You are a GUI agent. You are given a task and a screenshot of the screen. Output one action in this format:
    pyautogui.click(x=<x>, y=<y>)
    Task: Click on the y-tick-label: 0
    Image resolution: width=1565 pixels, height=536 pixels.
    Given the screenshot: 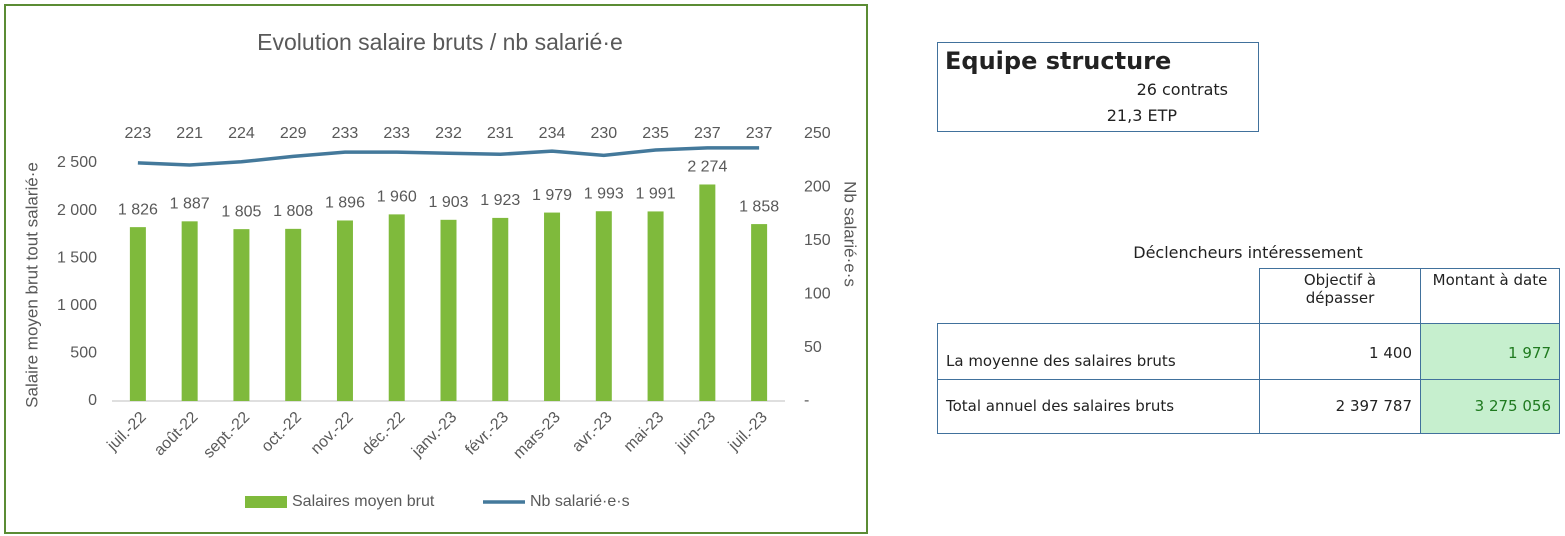 What is the action you would take?
    pyautogui.click(x=92, y=400)
    